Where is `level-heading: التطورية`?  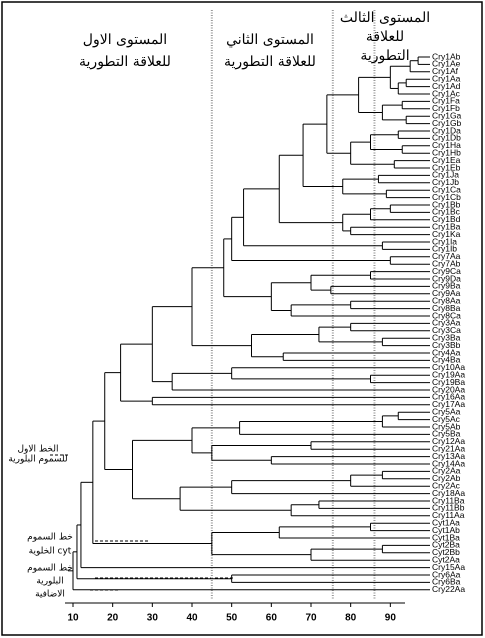 level-heading: التطورية is located at coordinates (384, 56).